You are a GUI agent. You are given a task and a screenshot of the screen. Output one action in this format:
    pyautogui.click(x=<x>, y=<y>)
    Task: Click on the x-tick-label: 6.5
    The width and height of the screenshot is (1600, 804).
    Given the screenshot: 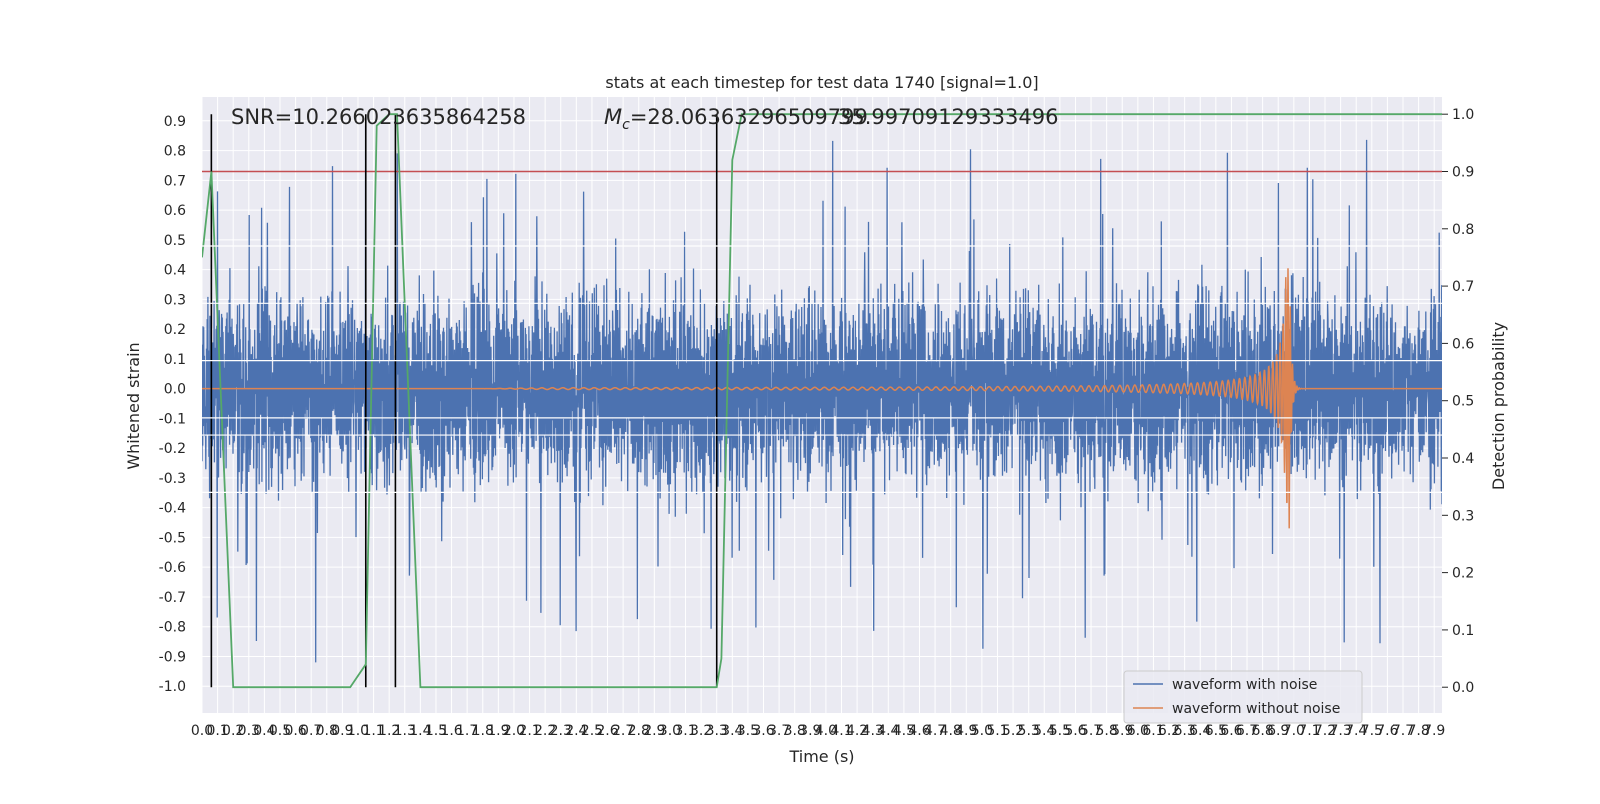 What is the action you would take?
    pyautogui.click(x=1216, y=731)
    